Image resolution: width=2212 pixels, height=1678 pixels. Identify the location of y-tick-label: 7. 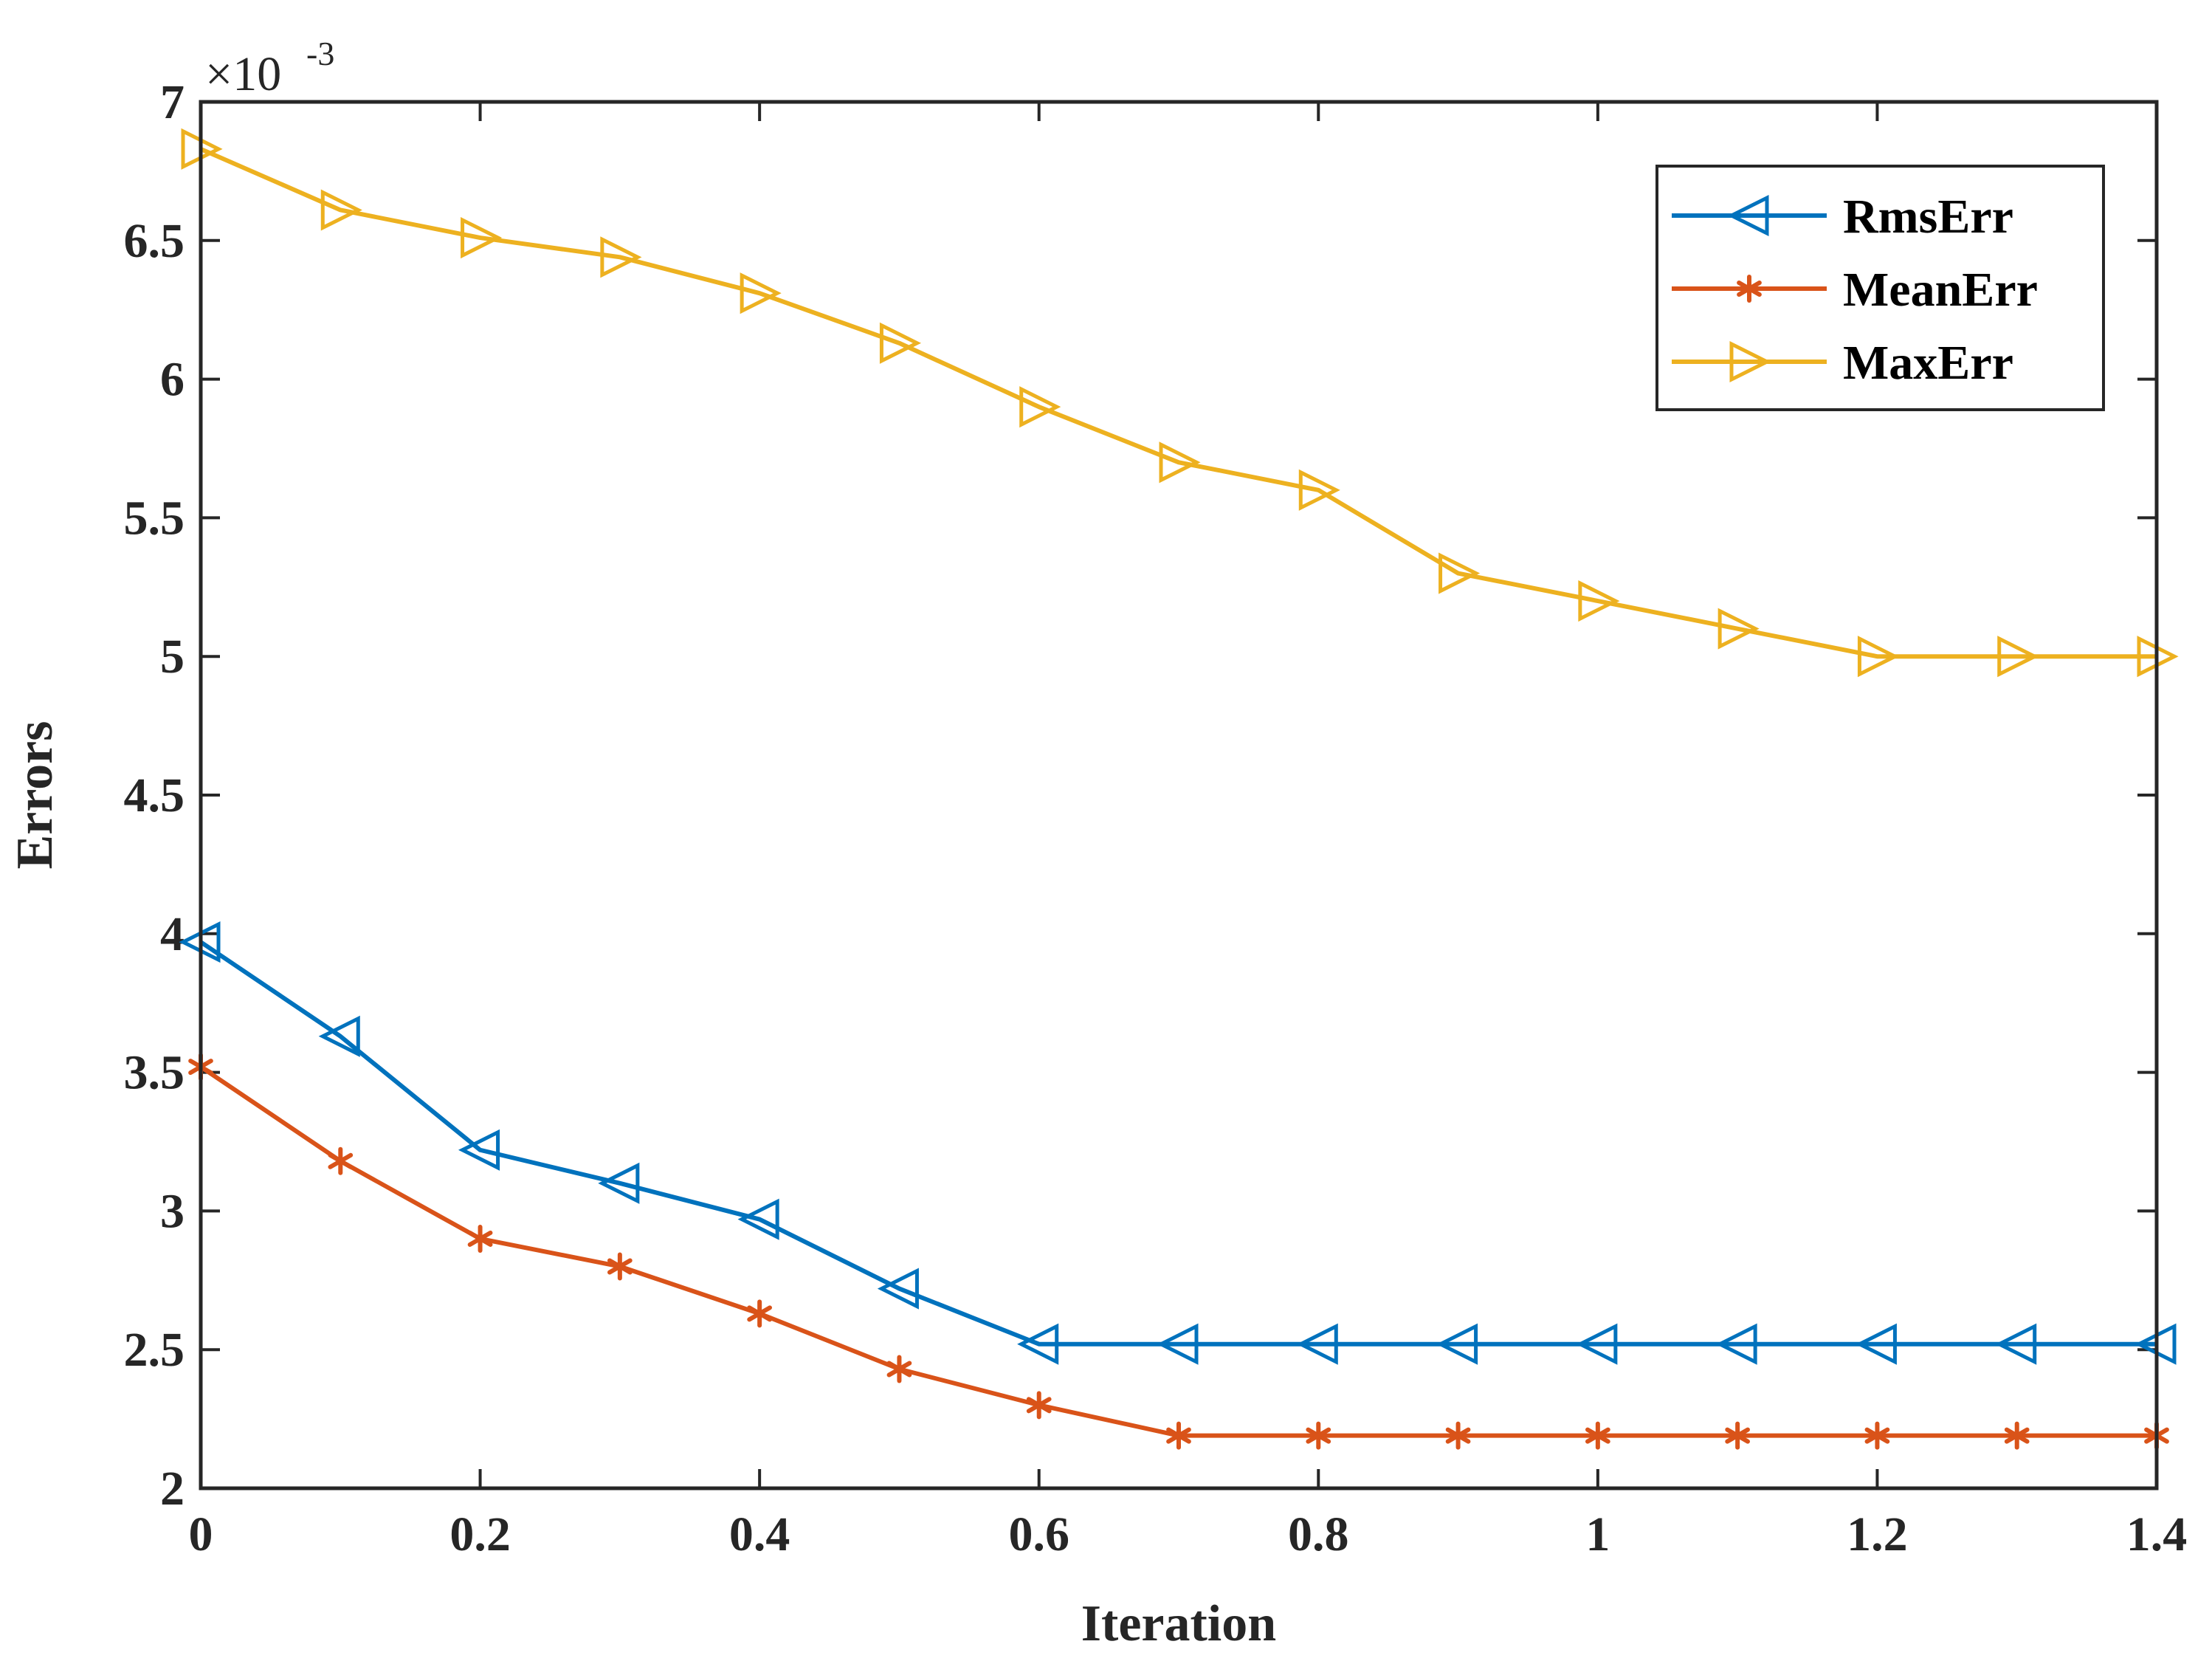
(172, 102).